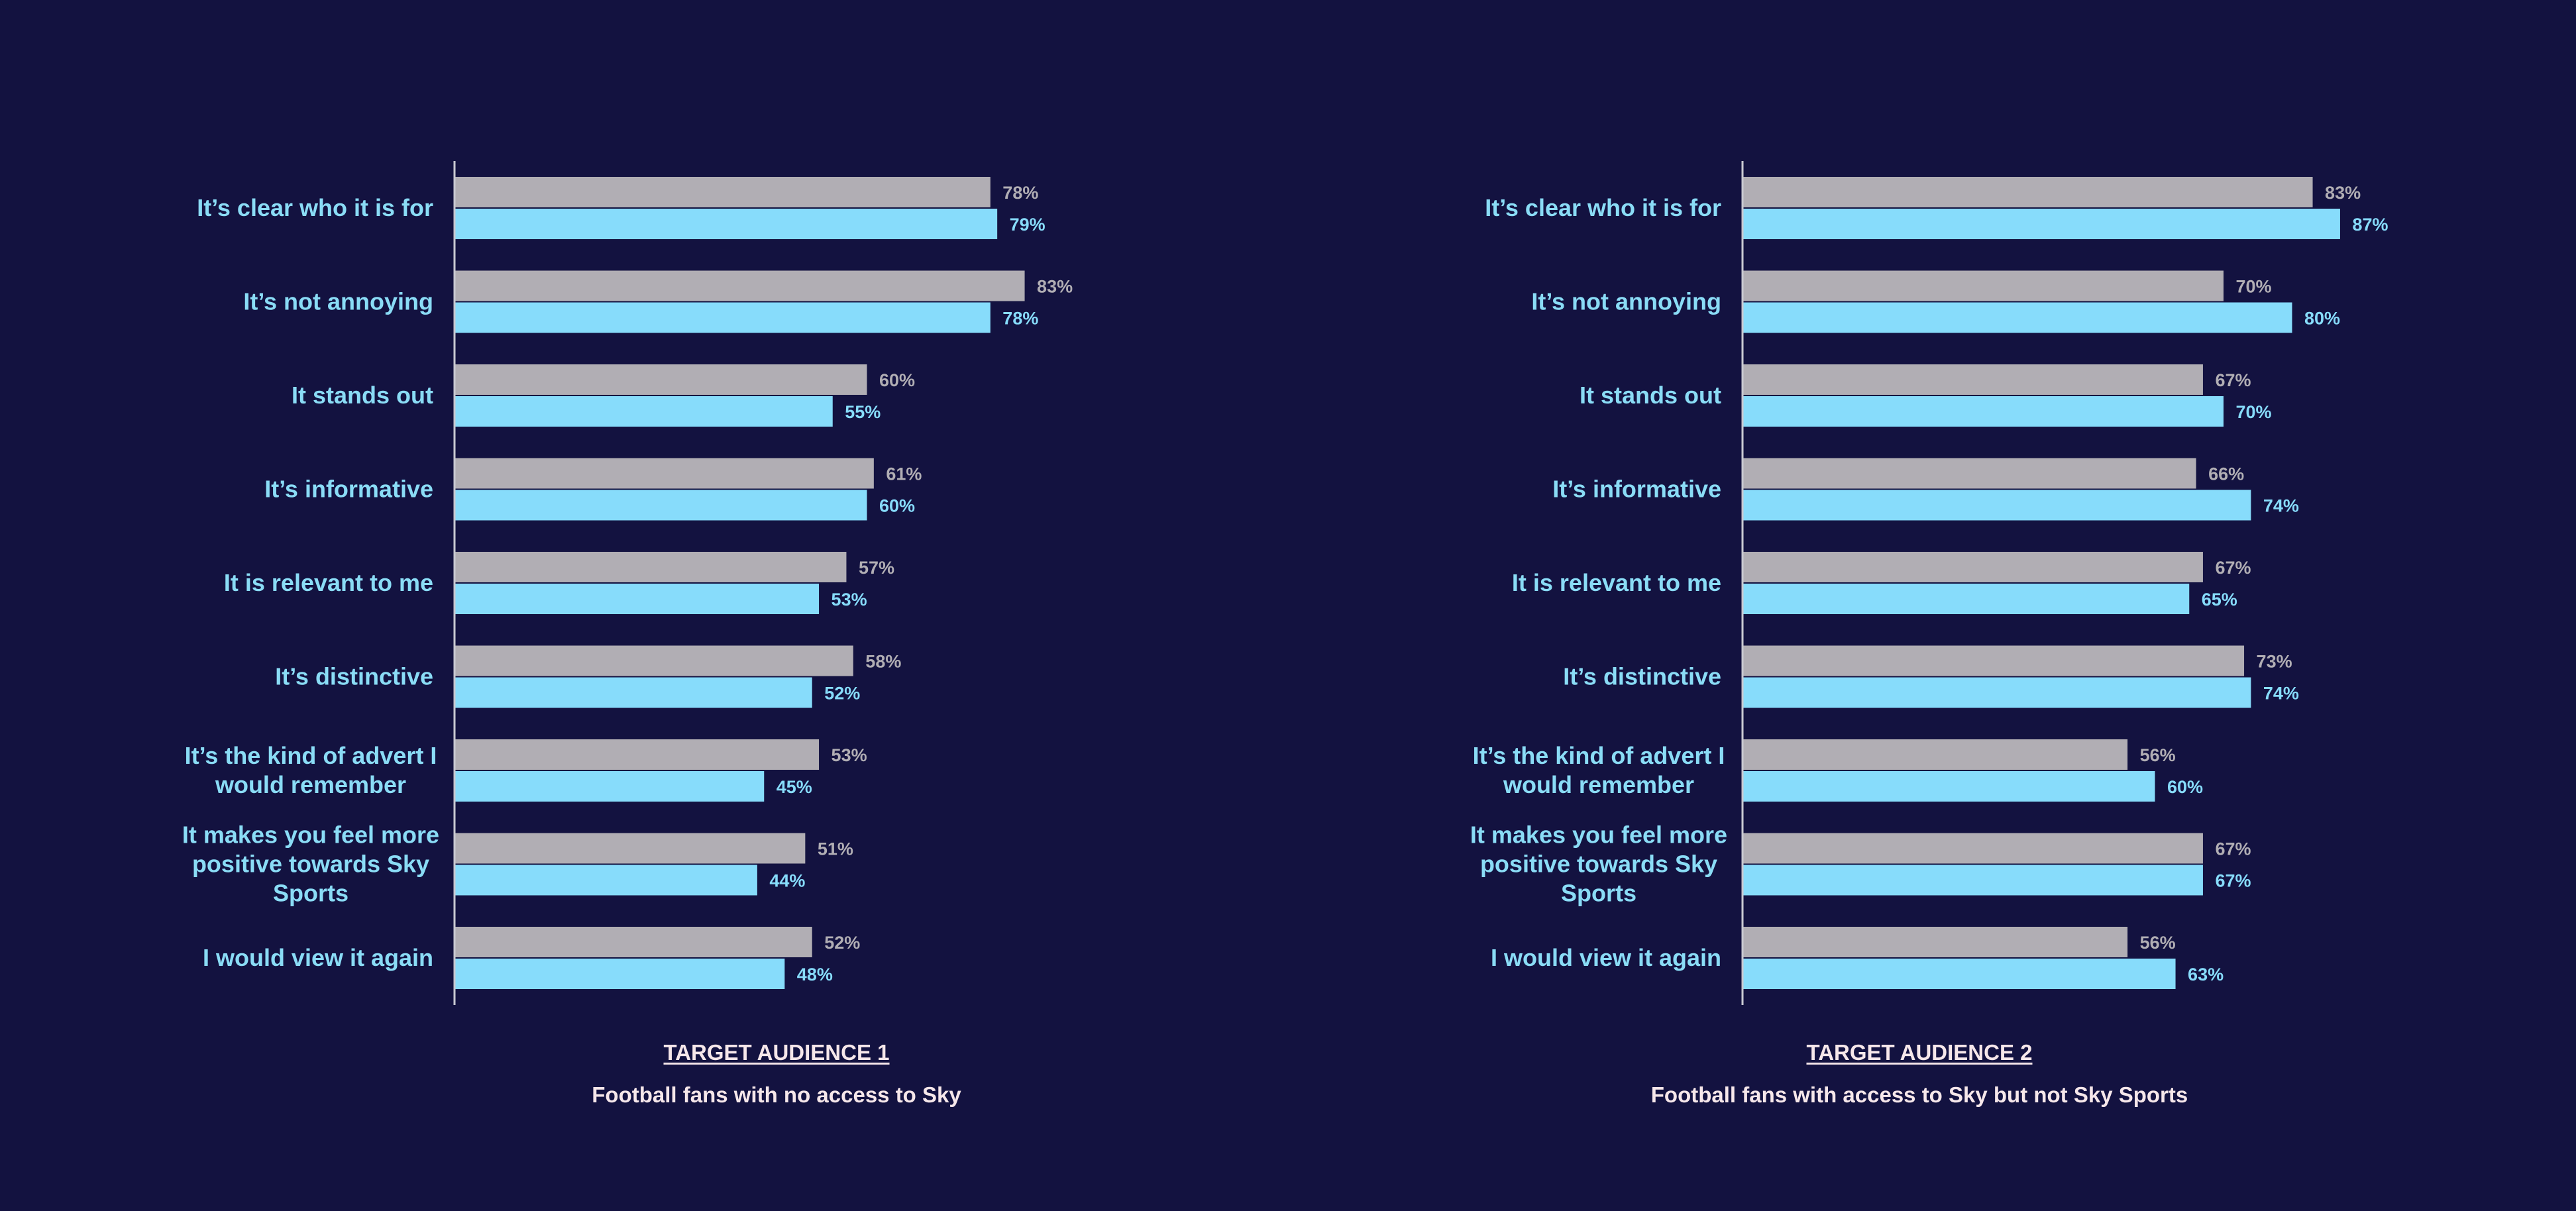  Describe the element at coordinates (904, 474) in the screenshot. I see `value-label: 61%` at that location.